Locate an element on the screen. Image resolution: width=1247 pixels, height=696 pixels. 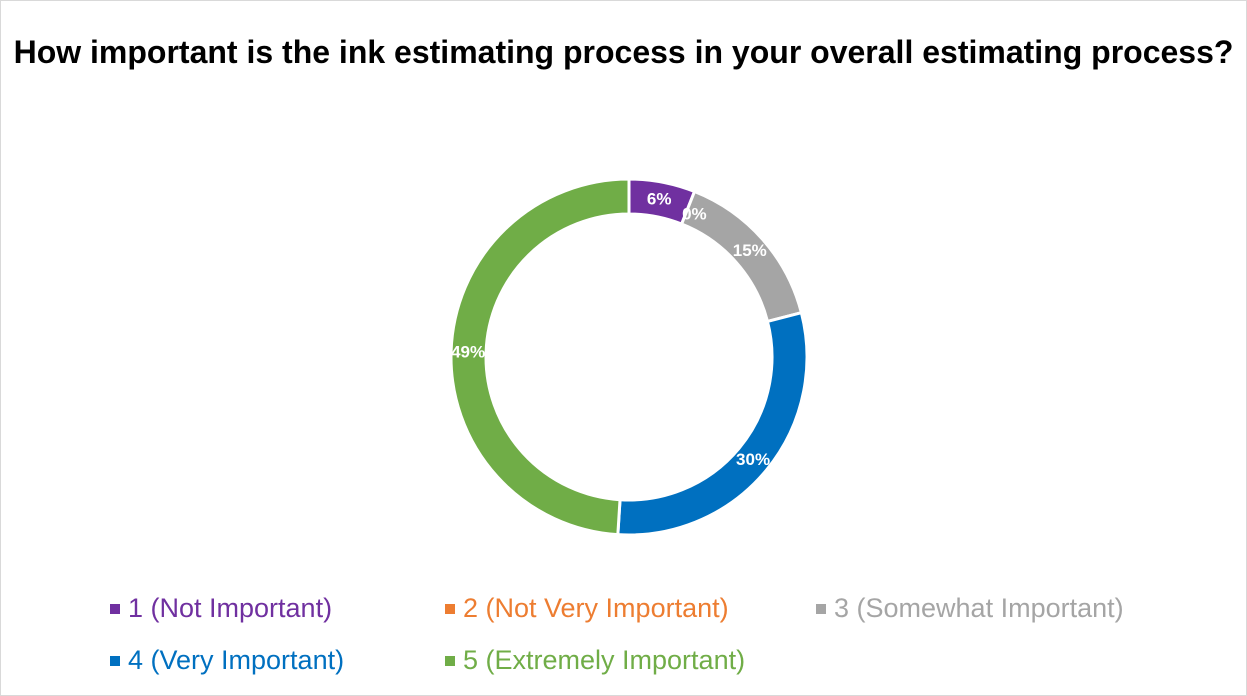
slice-2-label: 0% is located at coordinates (694, 214).